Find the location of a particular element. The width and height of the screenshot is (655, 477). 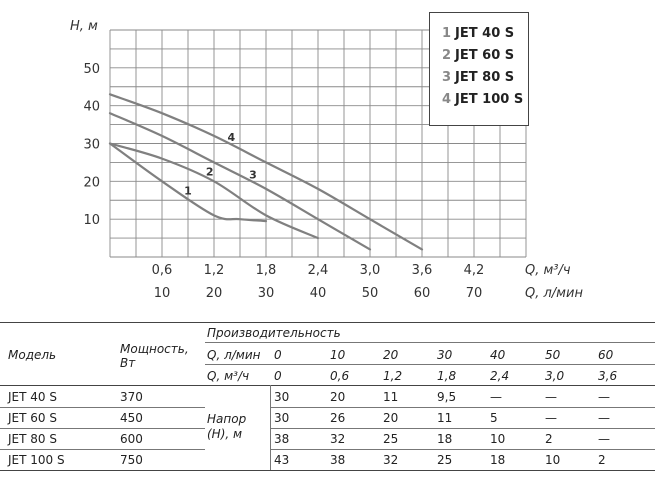

q-m3h-value: 1,8 is located at coordinates (447, 376).